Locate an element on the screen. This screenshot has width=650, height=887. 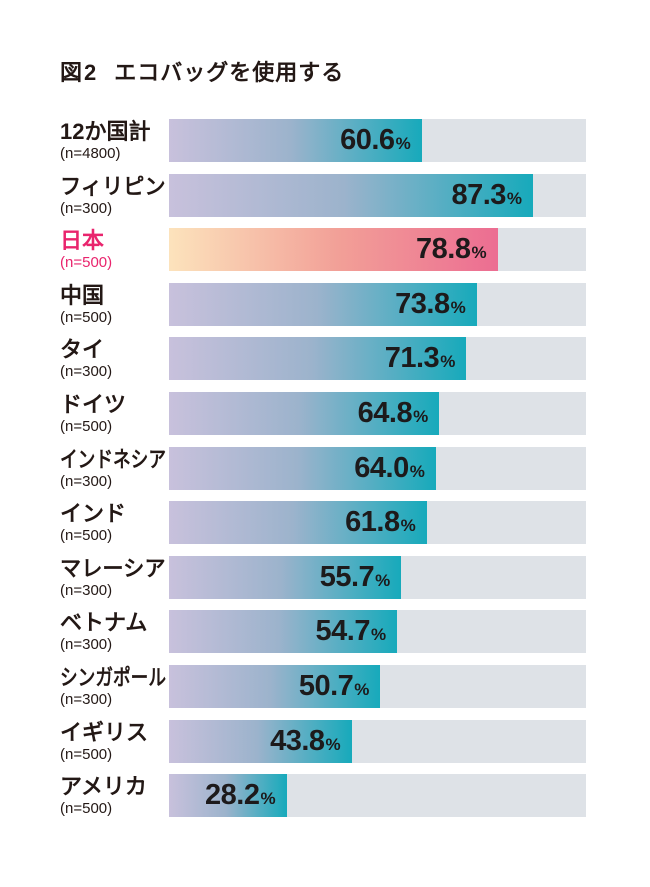
value-label-group: 64.8% is located at coordinates (393, 412).